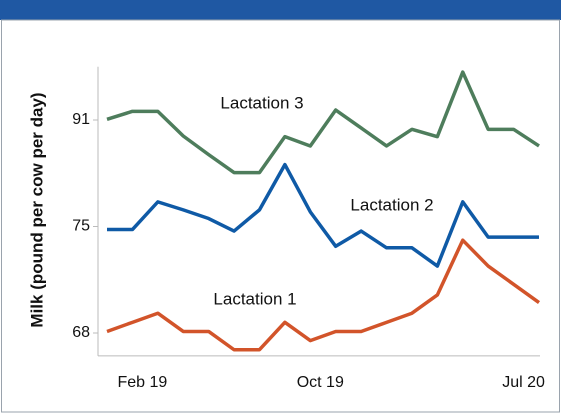 This screenshot has height=414, width=561. What do you see at coordinates (280, 10) in the screenshot?
I see `header-bar` at bounding box center [280, 10].